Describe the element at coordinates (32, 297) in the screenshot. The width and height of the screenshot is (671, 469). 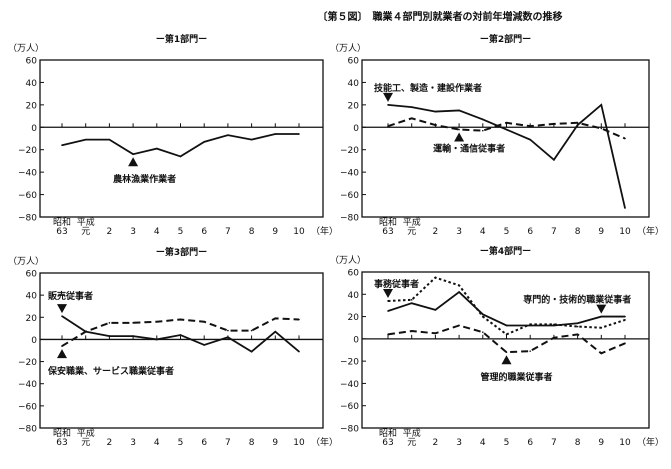
I see `y-tick-label: 40` at that location.